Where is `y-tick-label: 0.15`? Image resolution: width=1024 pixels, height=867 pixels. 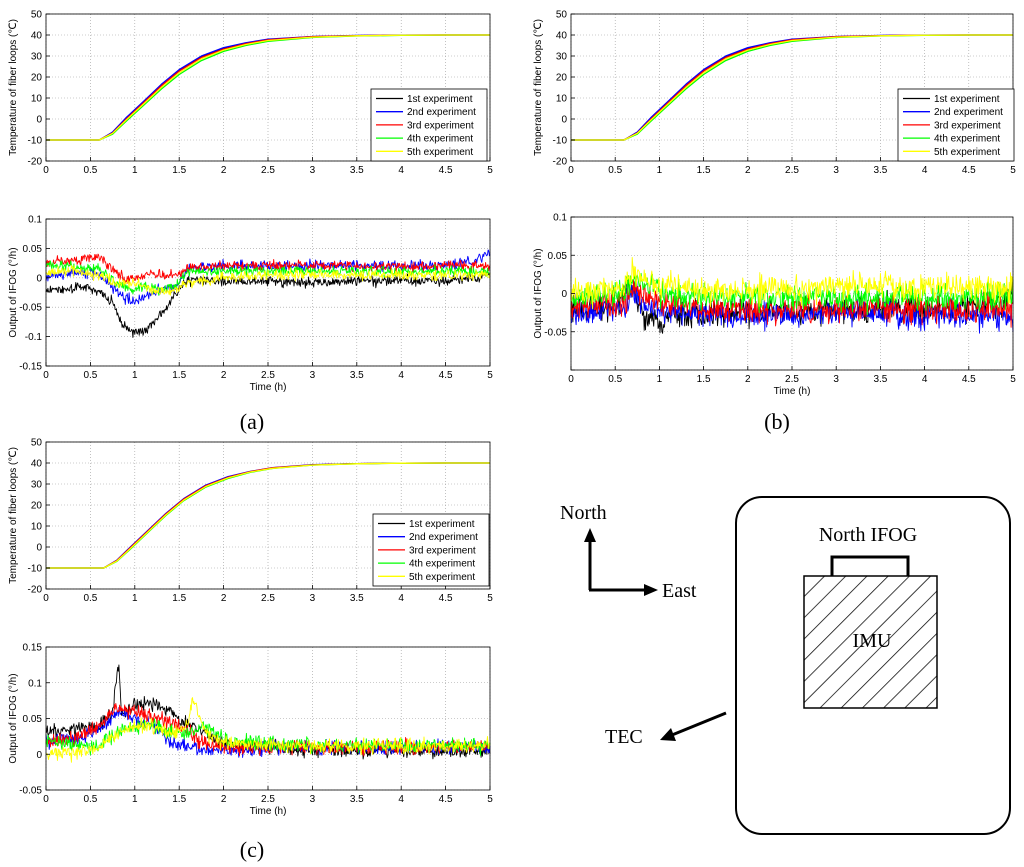
y-tick-label: 0.15 is located at coordinates (33, 648).